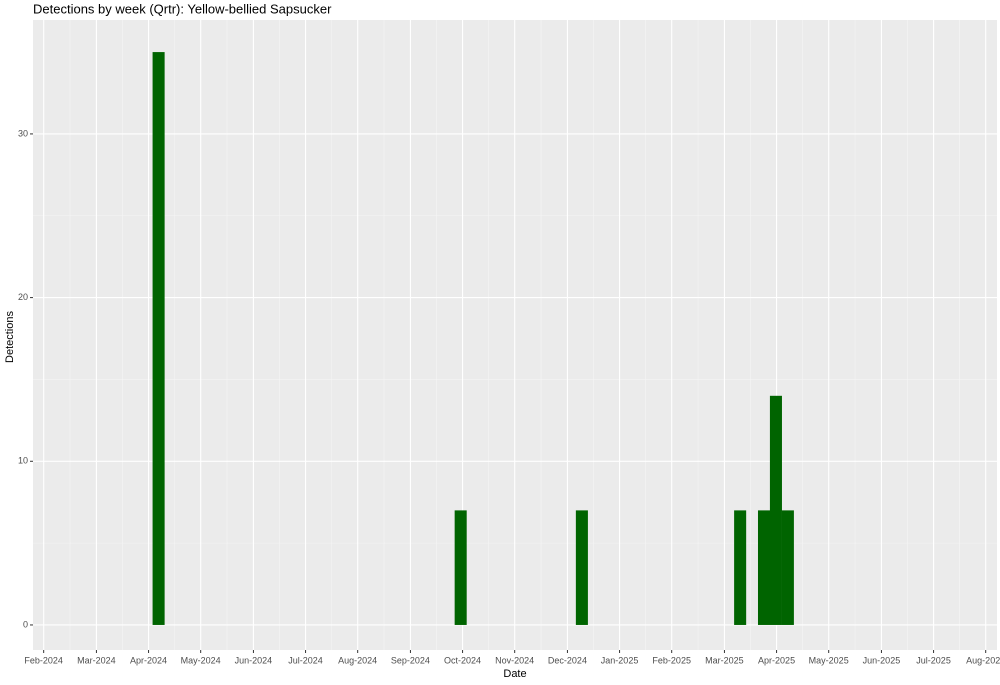 The height and width of the screenshot is (685, 1000). Describe the element at coordinates (254, 660) in the screenshot. I see `x-tick-label: Jun-2024` at that location.